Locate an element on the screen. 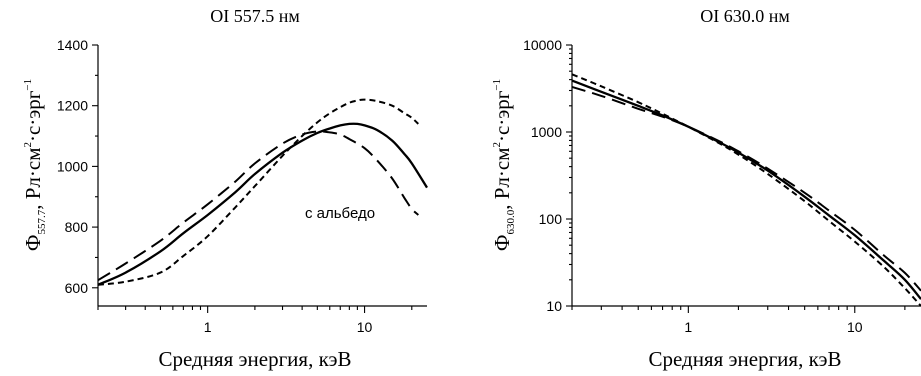 The height and width of the screenshot is (376, 921). y-tick-label: 100 is located at coordinates (551, 219).